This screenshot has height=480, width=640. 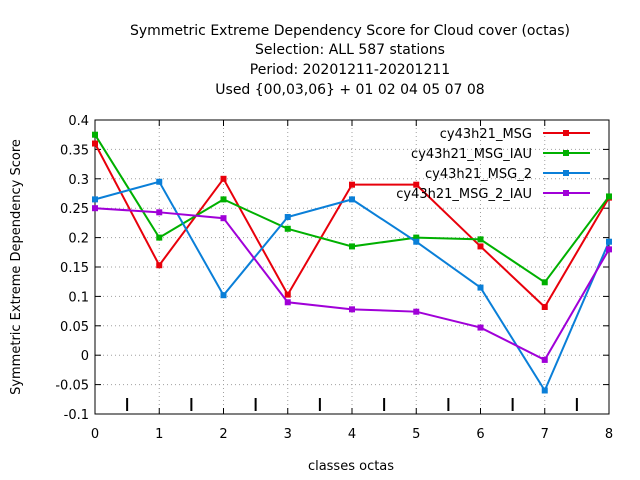 What do you see at coordinates (464, 194) in the screenshot?
I see `legend-label: cy43h21_MSG_2_IAU` at bounding box center [464, 194].